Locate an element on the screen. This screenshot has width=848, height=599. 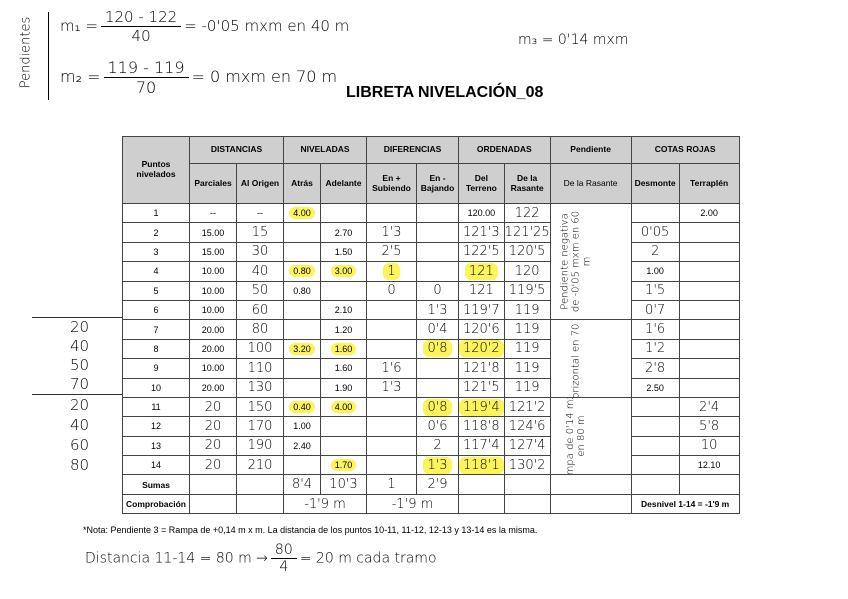
sum-subiendo: 1 is located at coordinates (391, 484).